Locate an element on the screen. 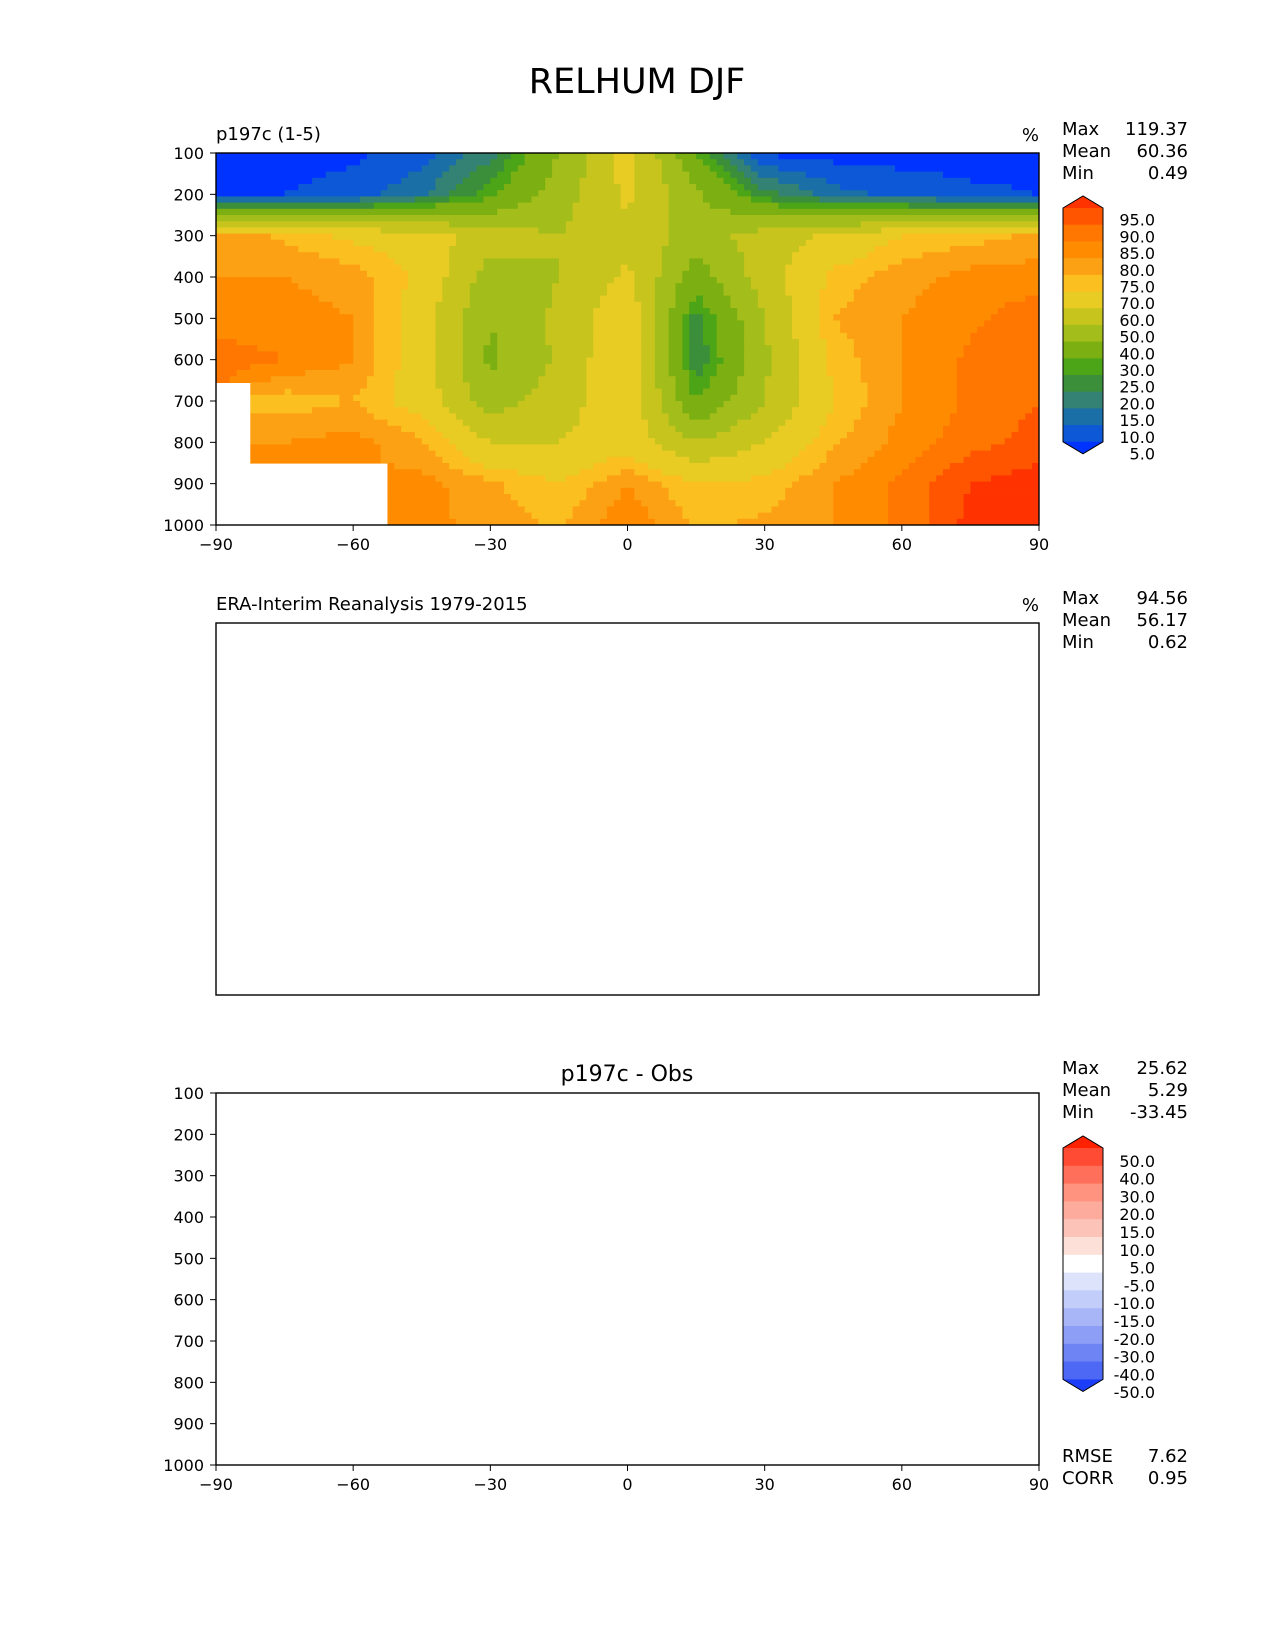 The height and width of the screenshot is (1650, 1275). metric-value: 0.95 is located at coordinates (1168, 1478).